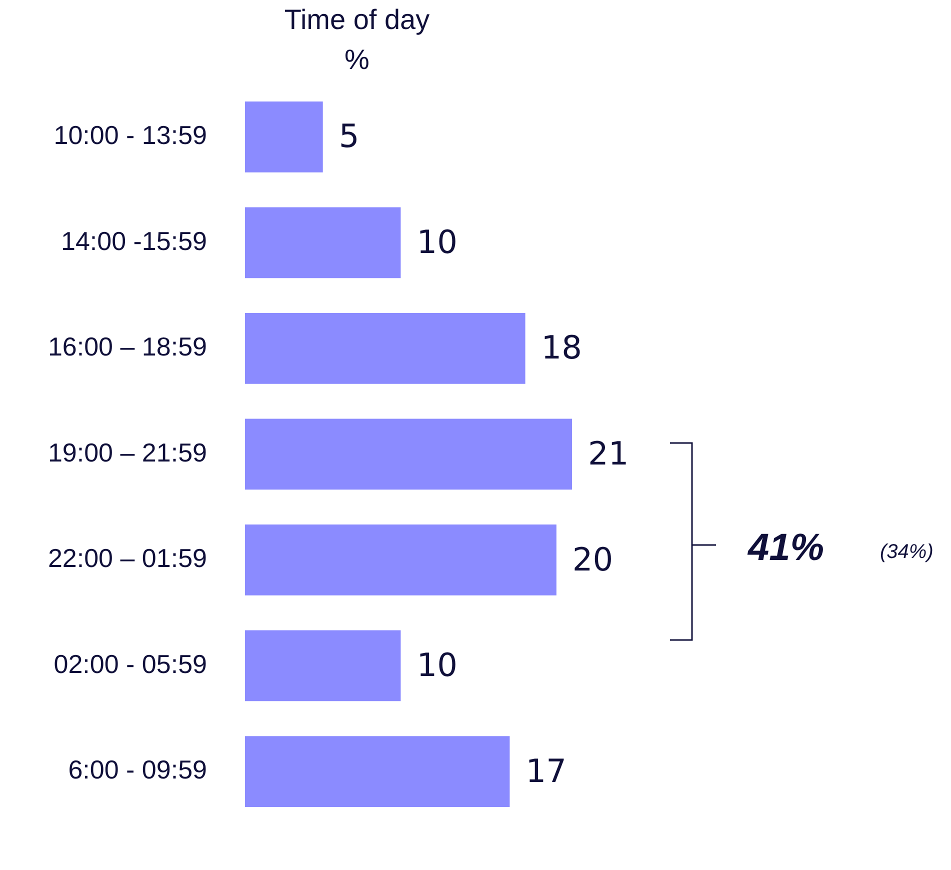 The width and height of the screenshot is (951, 870). Describe the element at coordinates (127, 558) in the screenshot. I see `y-tick-label: 22:00 – 01:59` at that location.